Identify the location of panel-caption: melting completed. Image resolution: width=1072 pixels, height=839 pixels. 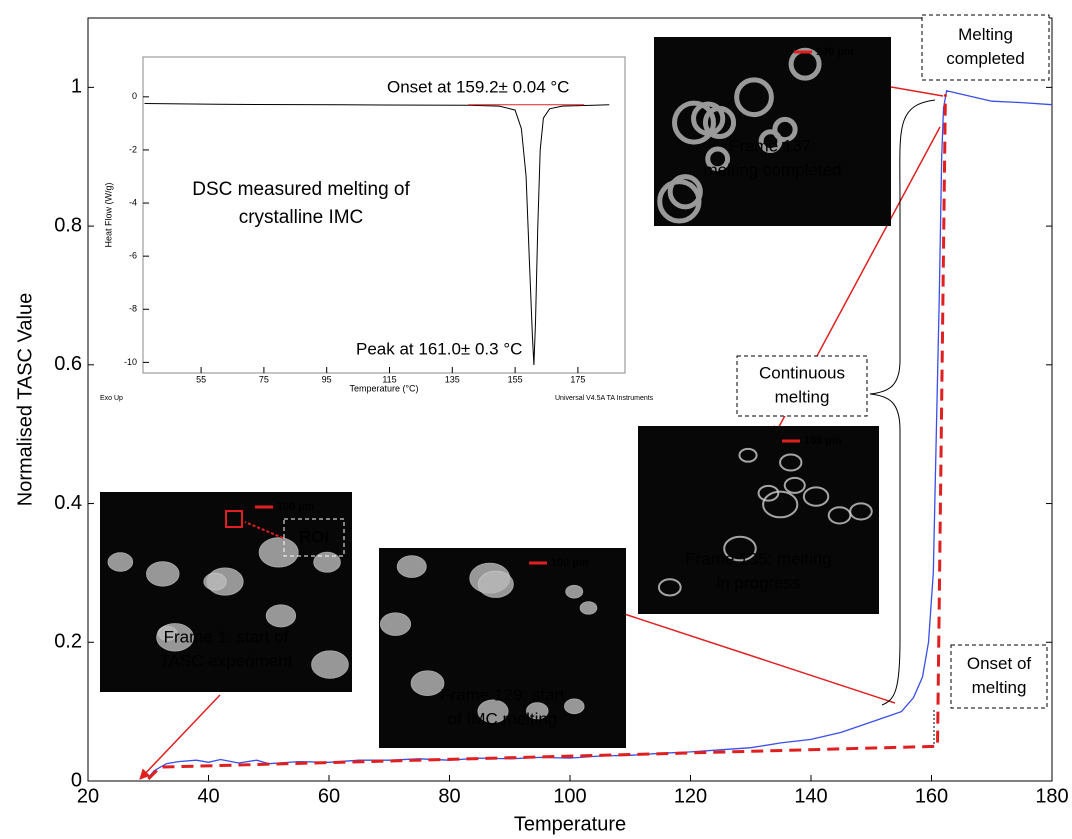
(773, 169).